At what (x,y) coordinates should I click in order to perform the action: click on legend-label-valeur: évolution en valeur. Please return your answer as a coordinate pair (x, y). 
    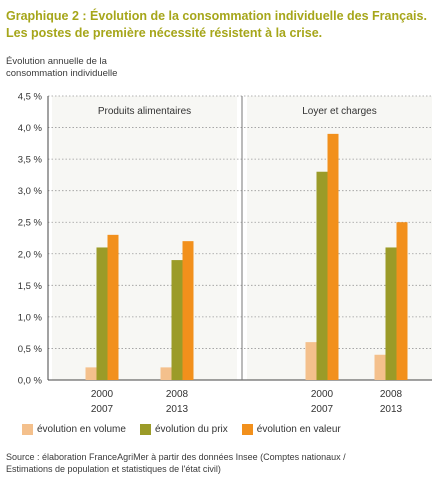
    Looking at the image, I should click on (298, 429).